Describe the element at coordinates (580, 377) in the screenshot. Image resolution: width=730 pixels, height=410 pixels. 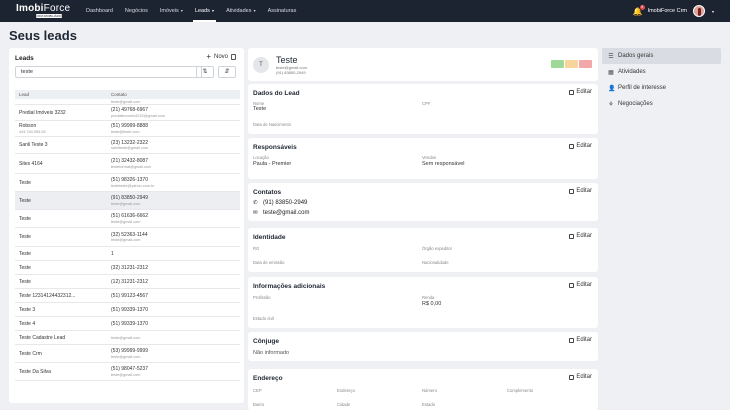
I see `edit-address-button: Editar` at that location.